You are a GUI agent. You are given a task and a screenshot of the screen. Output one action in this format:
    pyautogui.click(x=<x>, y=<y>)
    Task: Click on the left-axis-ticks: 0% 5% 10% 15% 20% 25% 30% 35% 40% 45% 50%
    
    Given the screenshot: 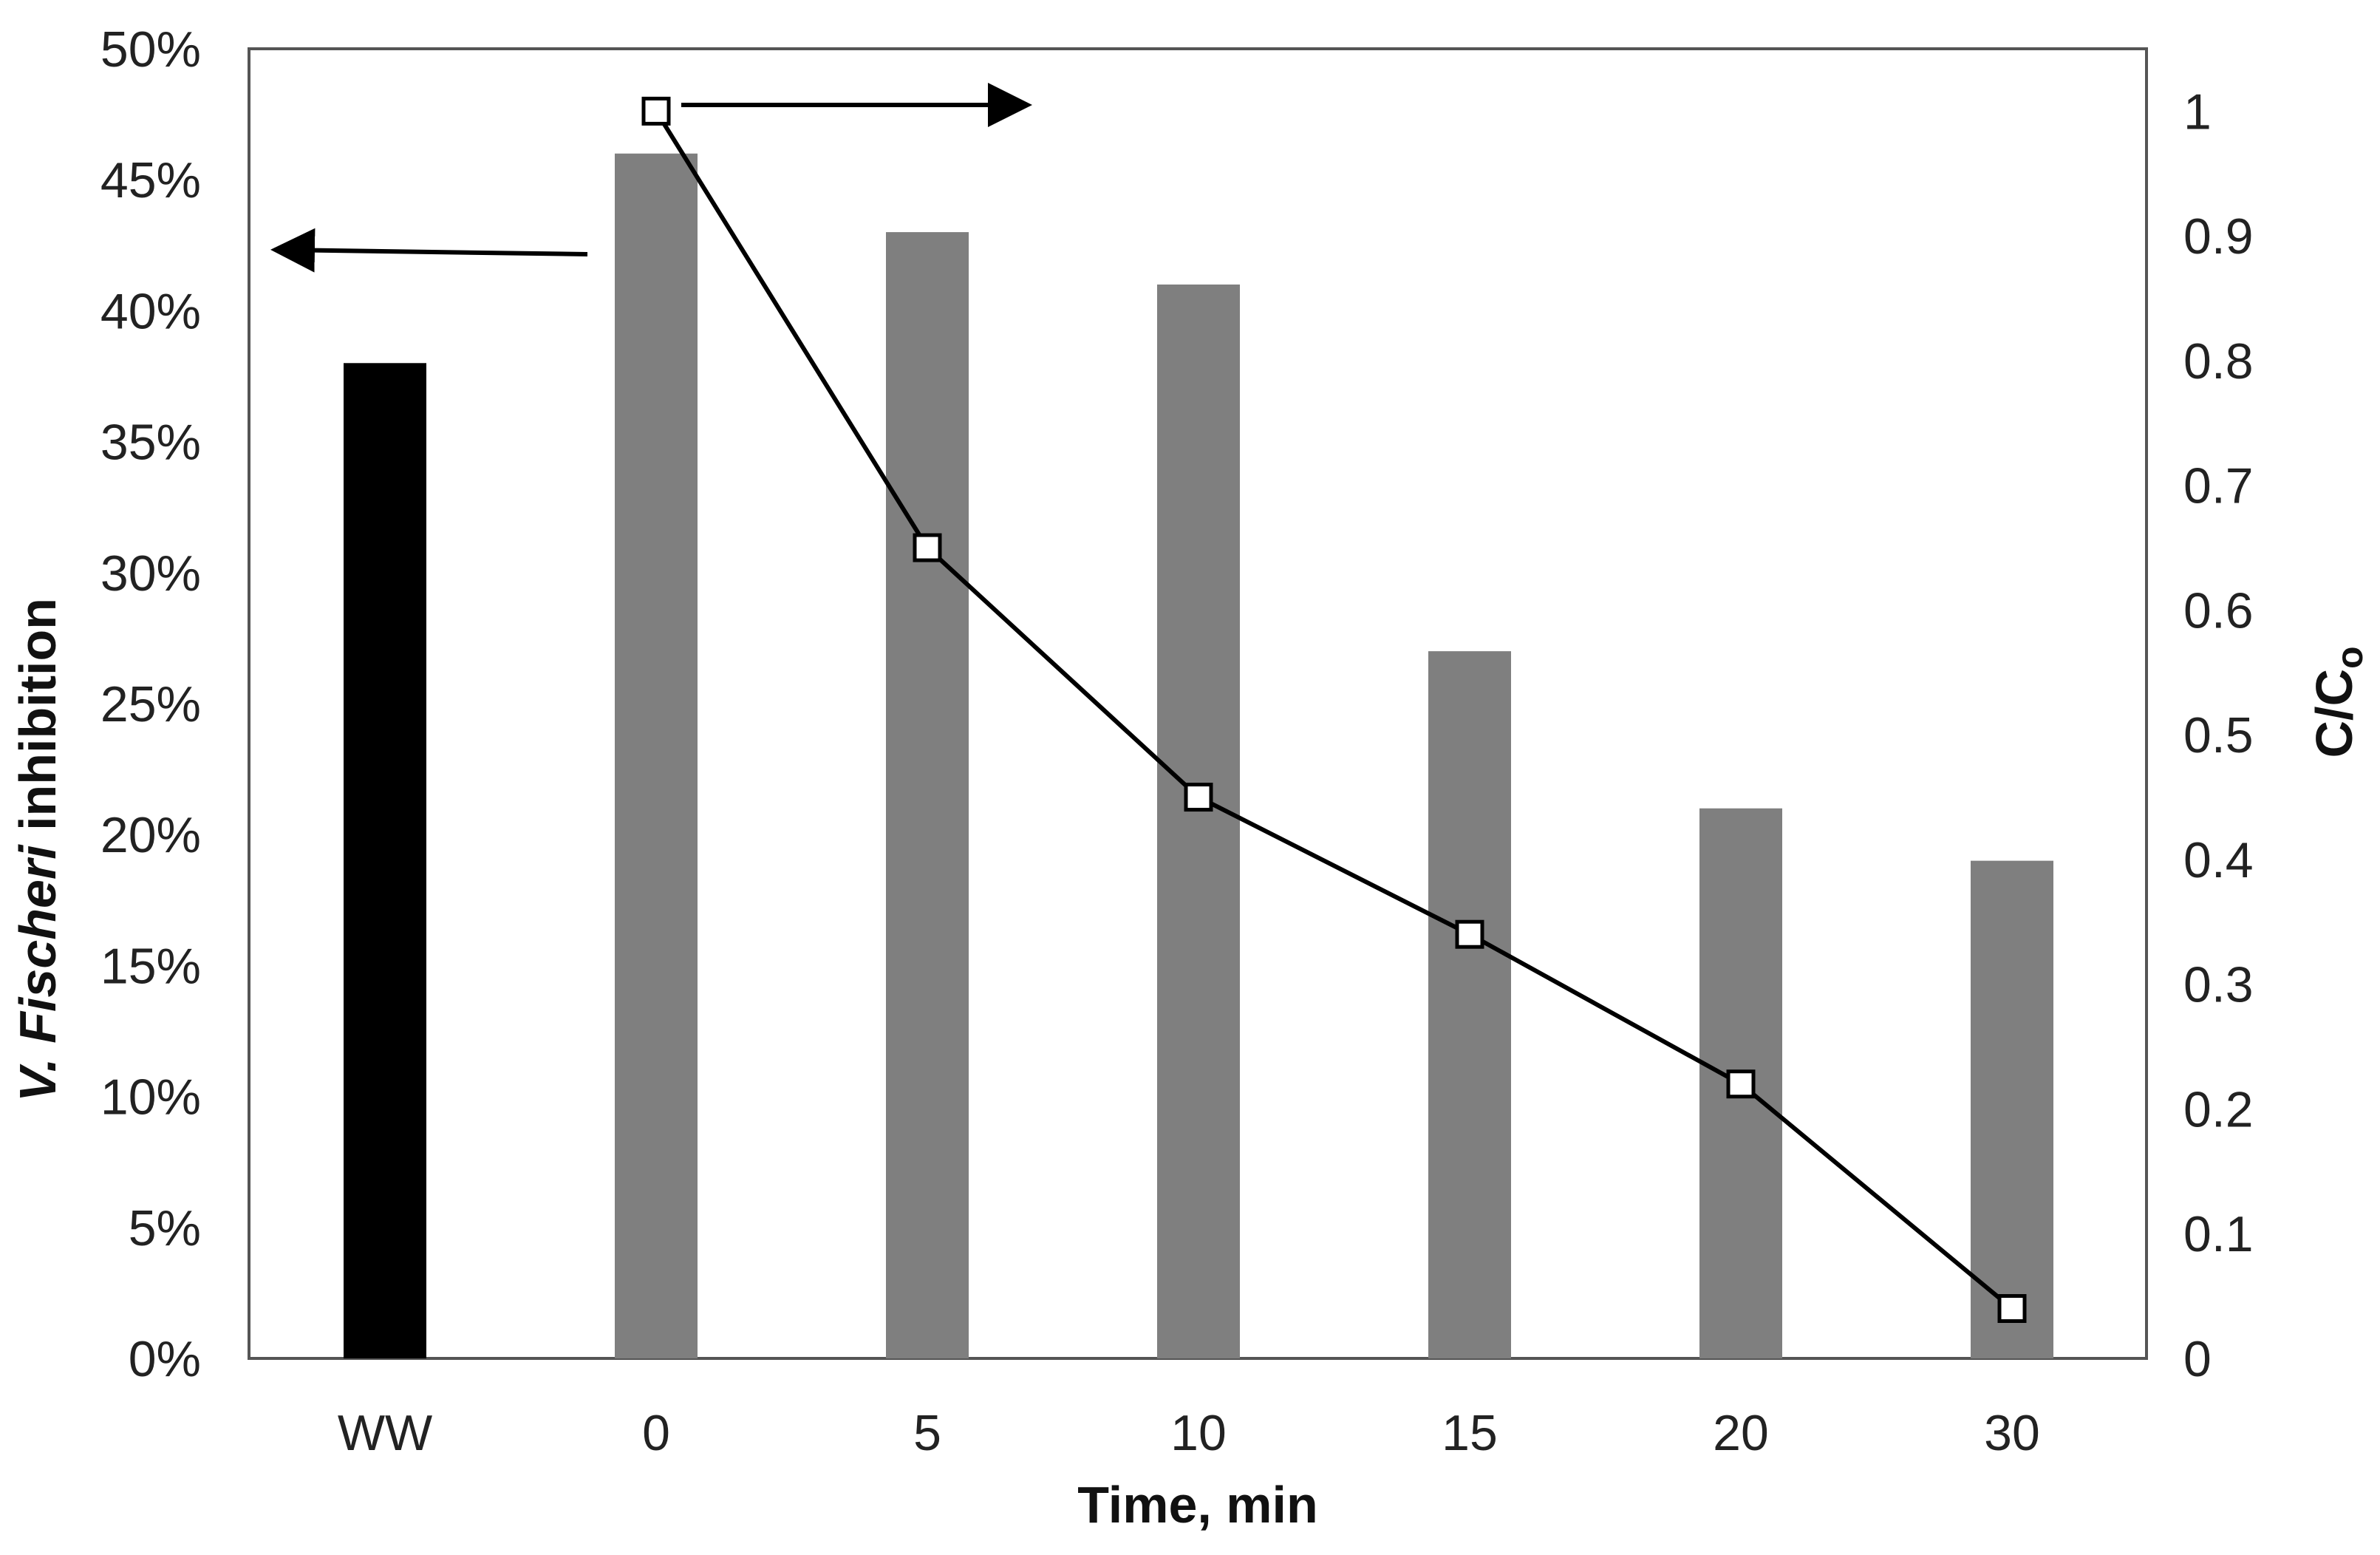 What is the action you would take?
    pyautogui.click(x=150, y=704)
    